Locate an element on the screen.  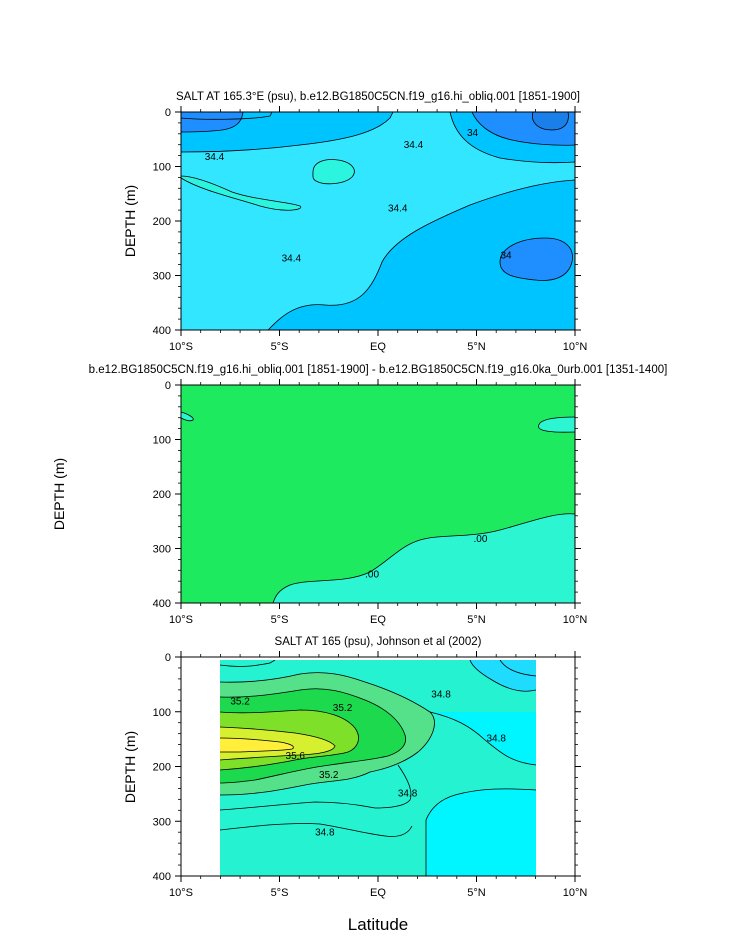
panel-middle-contour-labels: .00 .00 is located at coordinates (426, 557).